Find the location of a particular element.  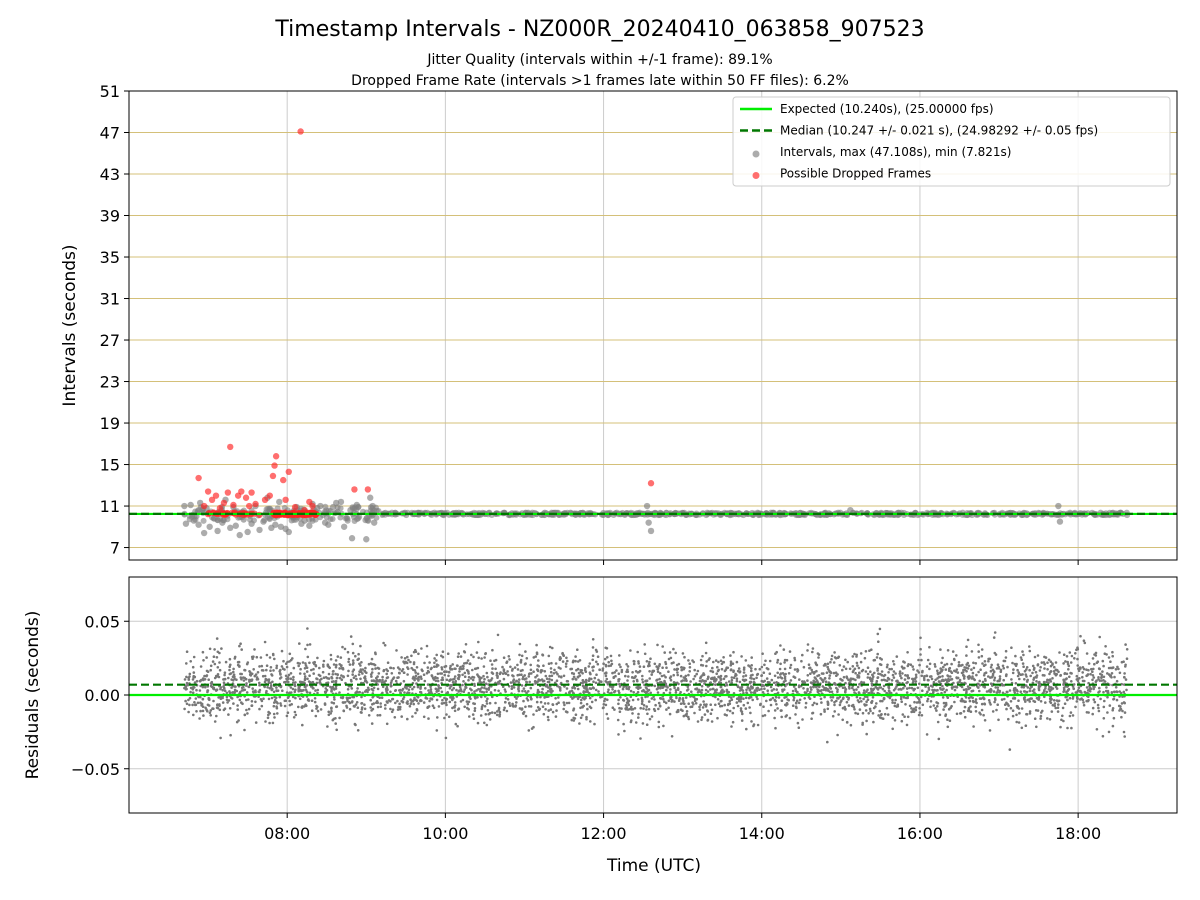

residuals-data is located at coordinates (656, 689).